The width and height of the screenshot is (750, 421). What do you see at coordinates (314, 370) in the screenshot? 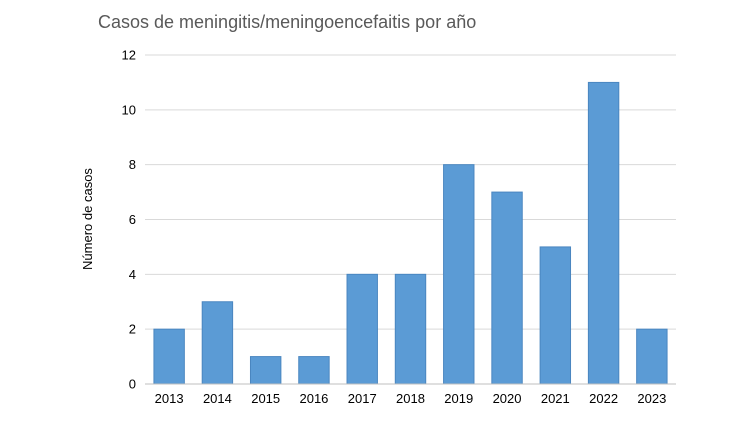
I see `bar-2016` at bounding box center [314, 370].